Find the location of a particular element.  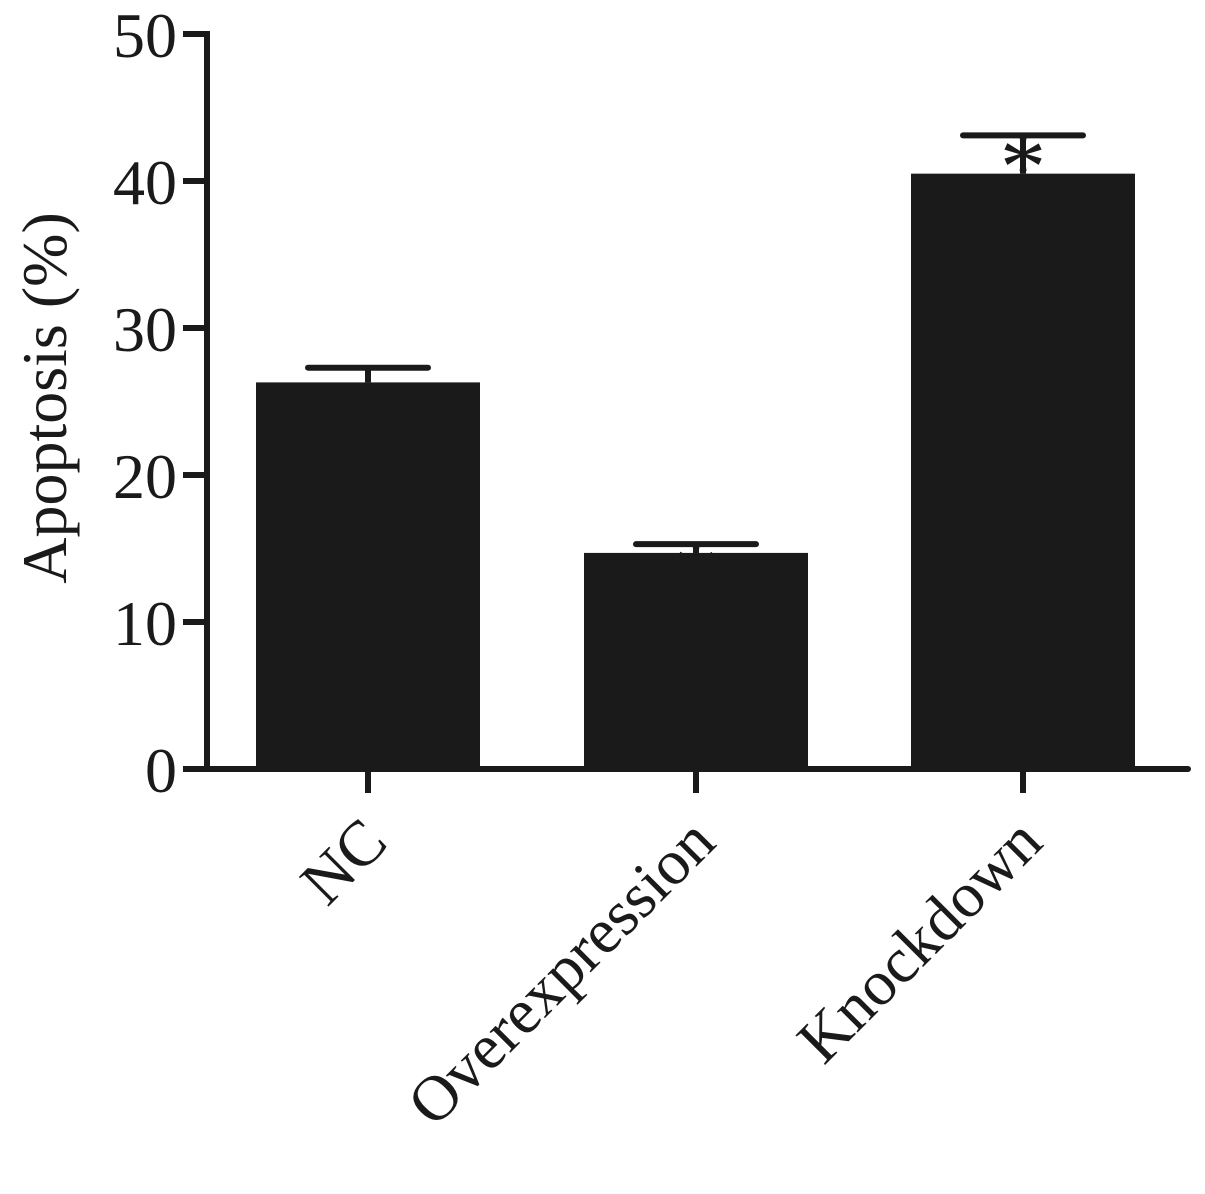

y-tick-label: 10 is located at coordinates (145, 623).